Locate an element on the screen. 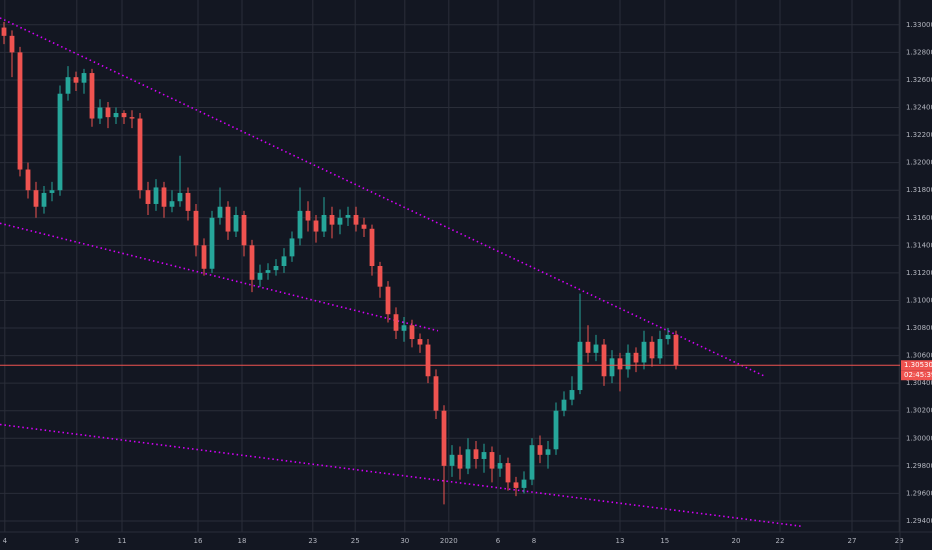  y-tick-label: 1.32800 is located at coordinates (919, 52).